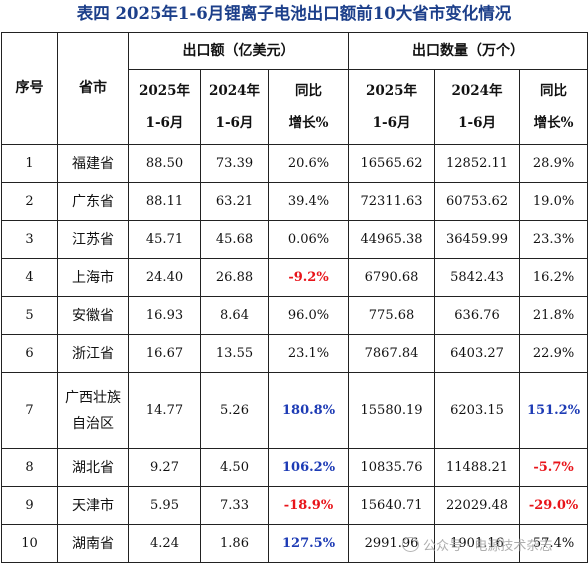  I want to click on qty-yoy: 28.9%, so click(553, 163).